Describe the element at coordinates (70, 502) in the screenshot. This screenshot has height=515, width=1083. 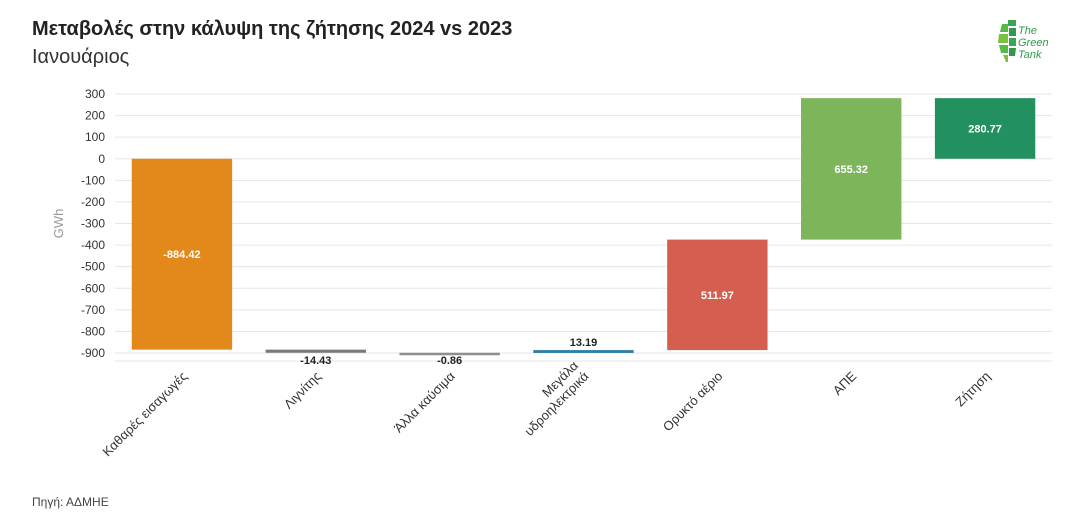
I see `source-note: Πηγή: ΑΔΜΗΕ` at that location.